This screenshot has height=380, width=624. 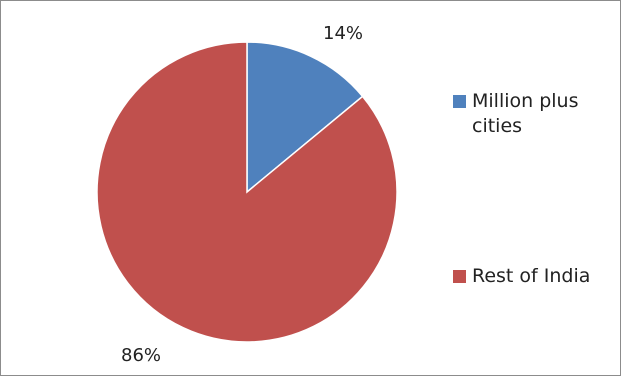 I want to click on data-label-million-plus-cities: 14%, so click(x=343, y=33).